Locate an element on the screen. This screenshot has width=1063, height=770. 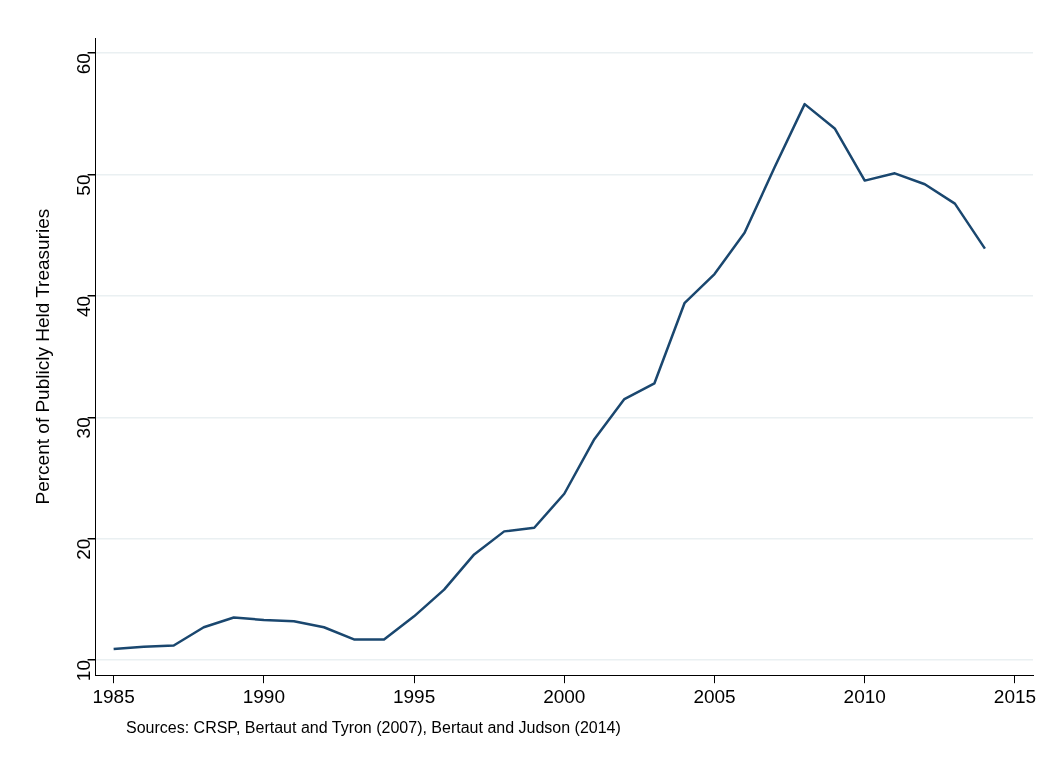
y-tick-label: 60 is located at coordinates (83, 64).